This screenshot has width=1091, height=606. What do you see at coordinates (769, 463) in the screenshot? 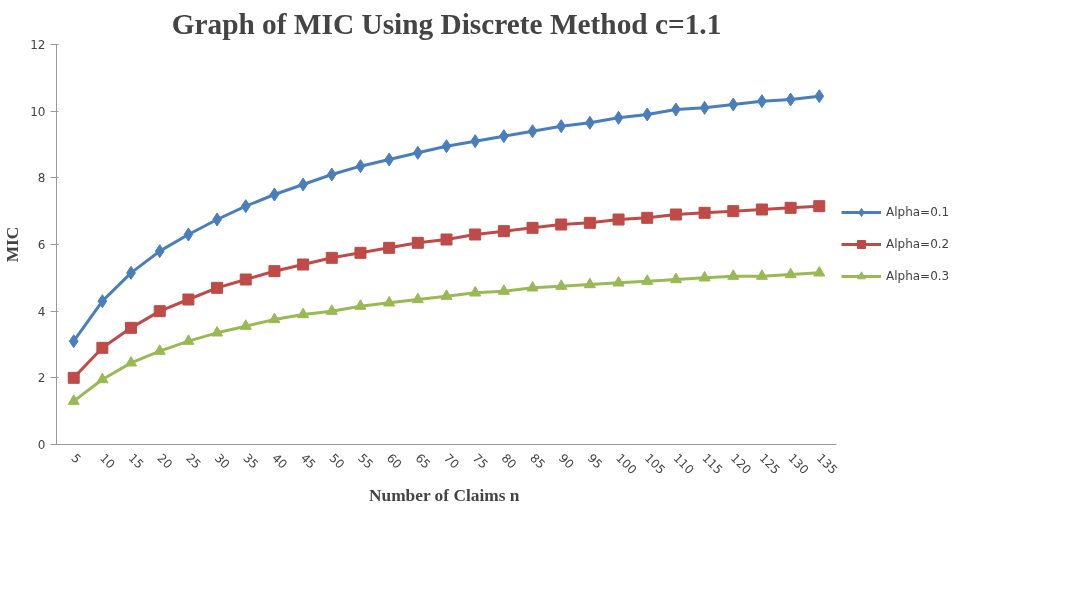
I see `x-tick-label: 125` at bounding box center [769, 463].